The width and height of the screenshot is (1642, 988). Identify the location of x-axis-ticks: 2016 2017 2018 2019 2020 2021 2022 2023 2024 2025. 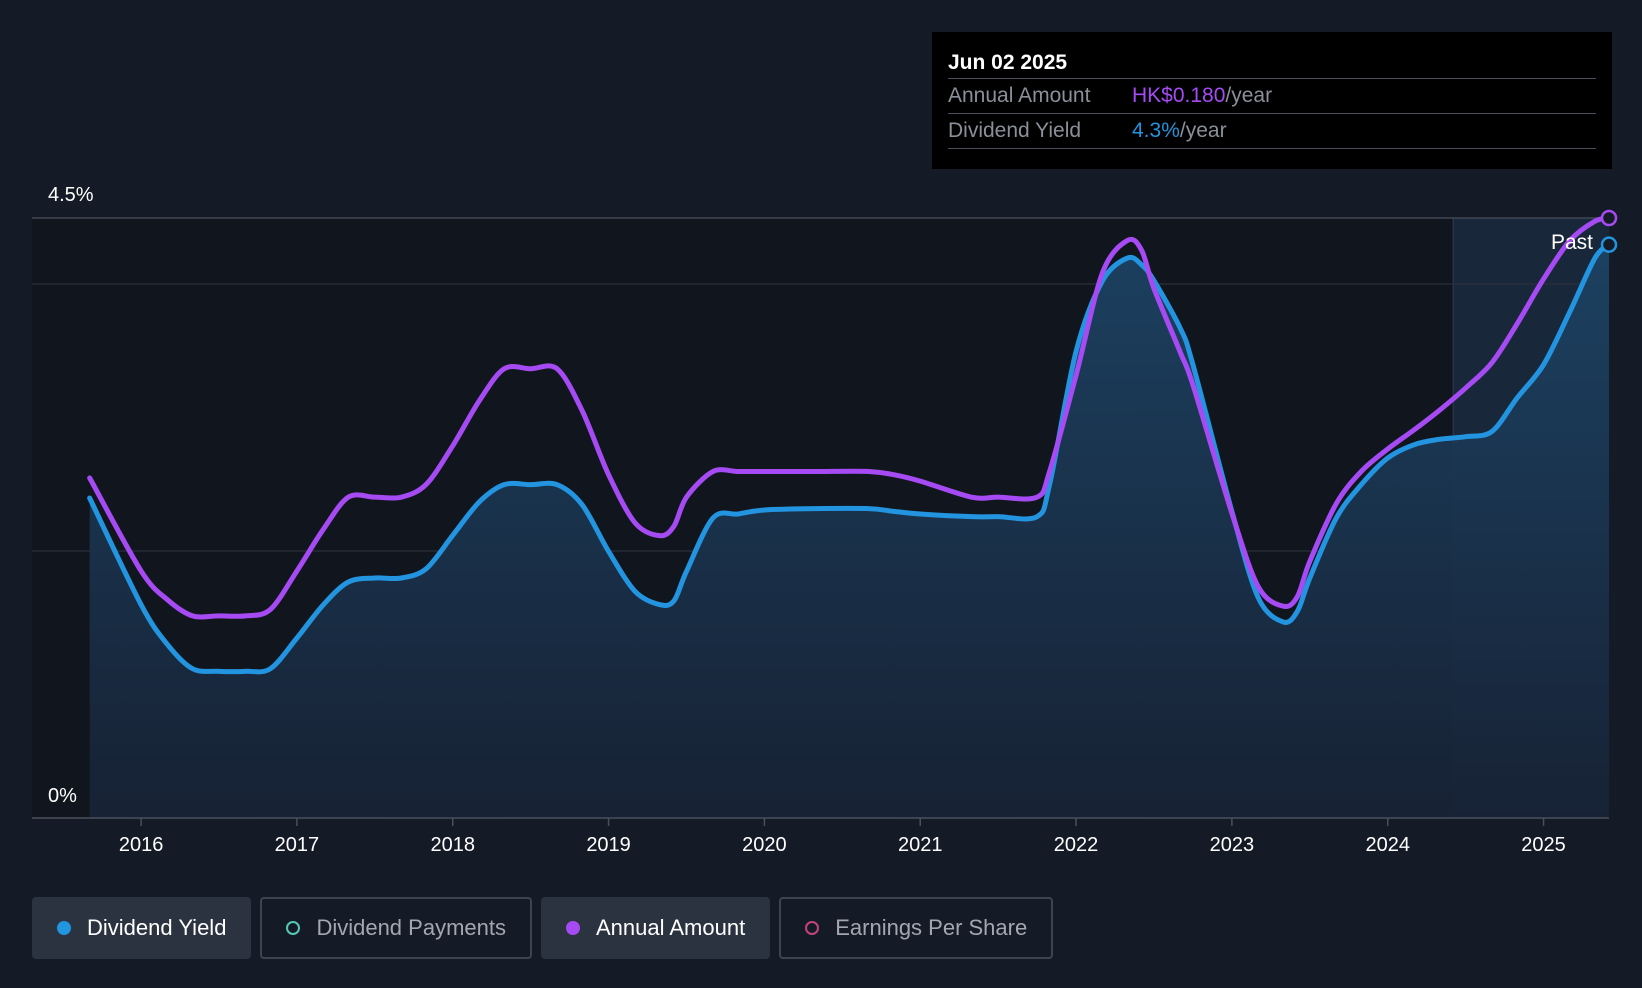
(842, 837).